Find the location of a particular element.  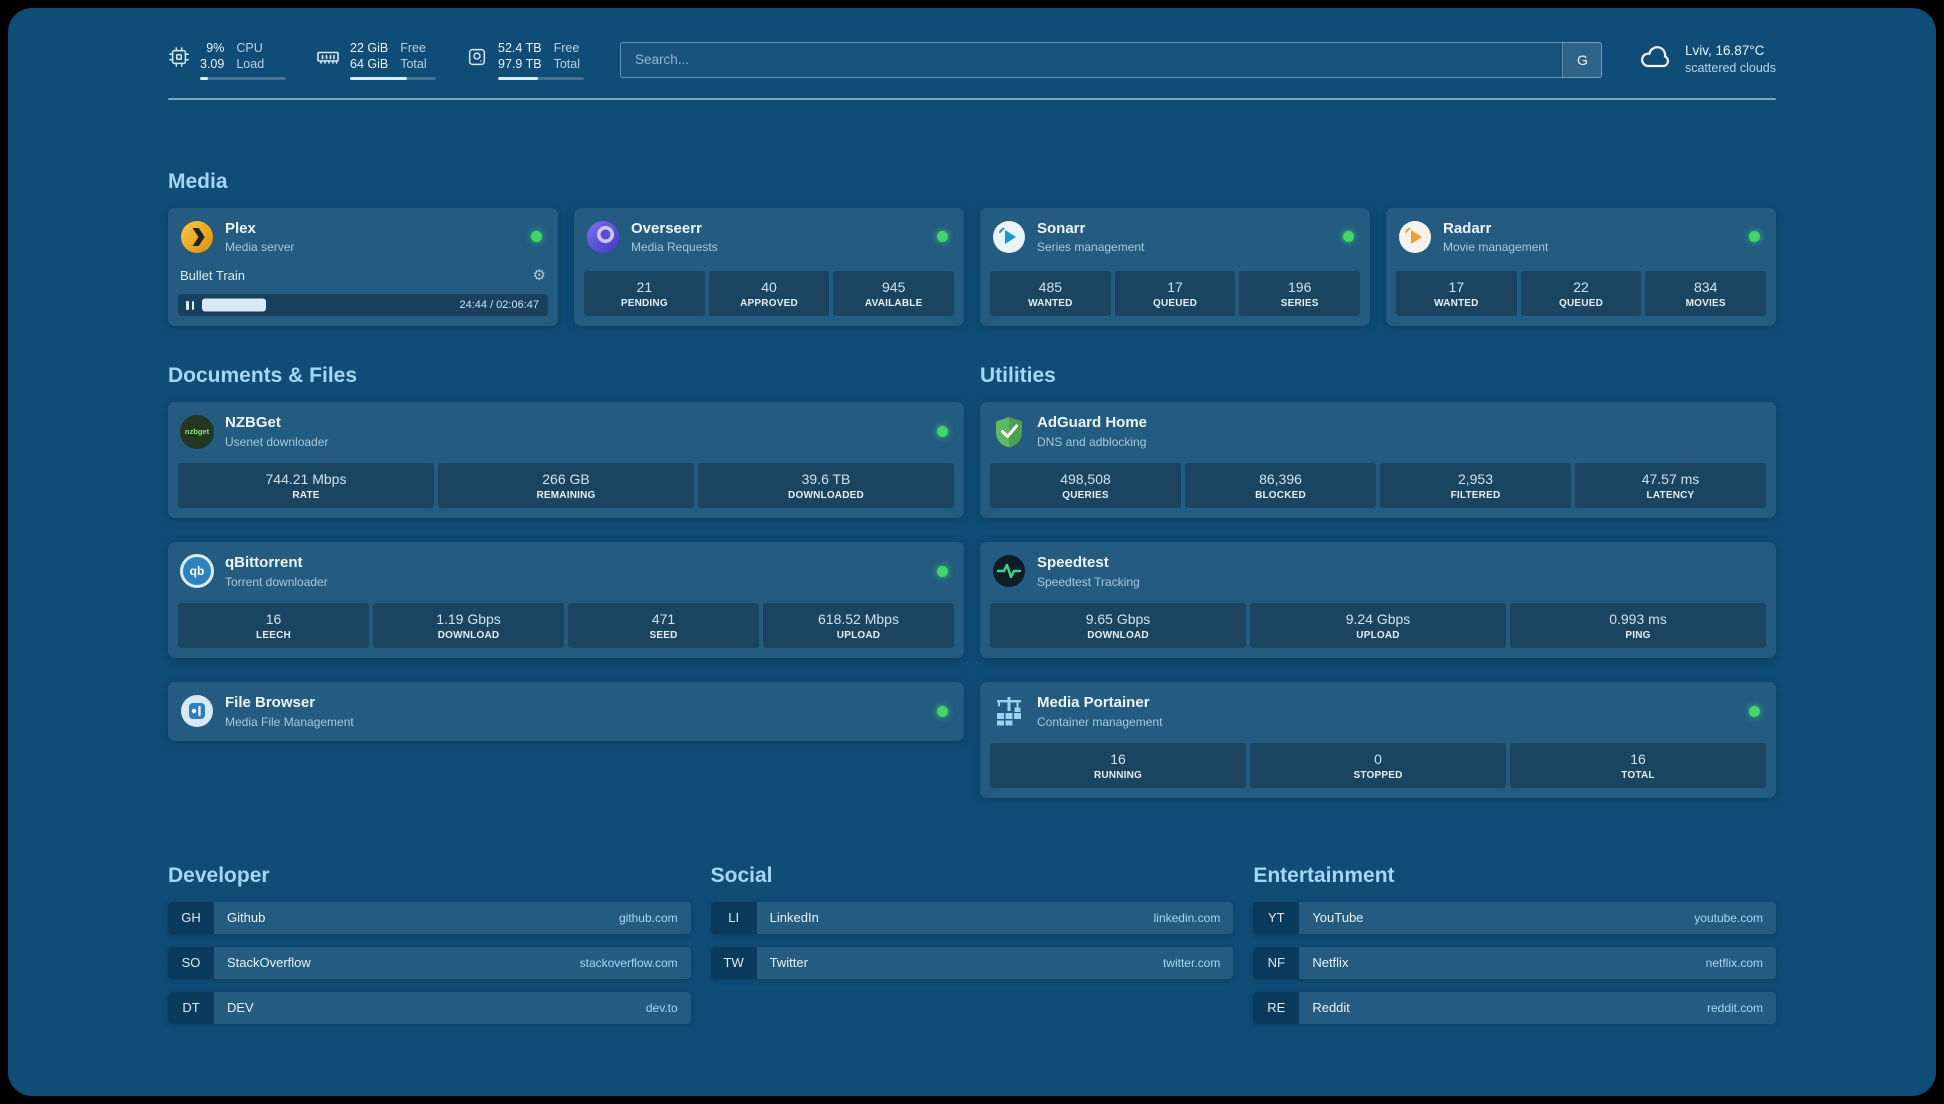

gear-icon: ⚙ is located at coordinates (539, 276).